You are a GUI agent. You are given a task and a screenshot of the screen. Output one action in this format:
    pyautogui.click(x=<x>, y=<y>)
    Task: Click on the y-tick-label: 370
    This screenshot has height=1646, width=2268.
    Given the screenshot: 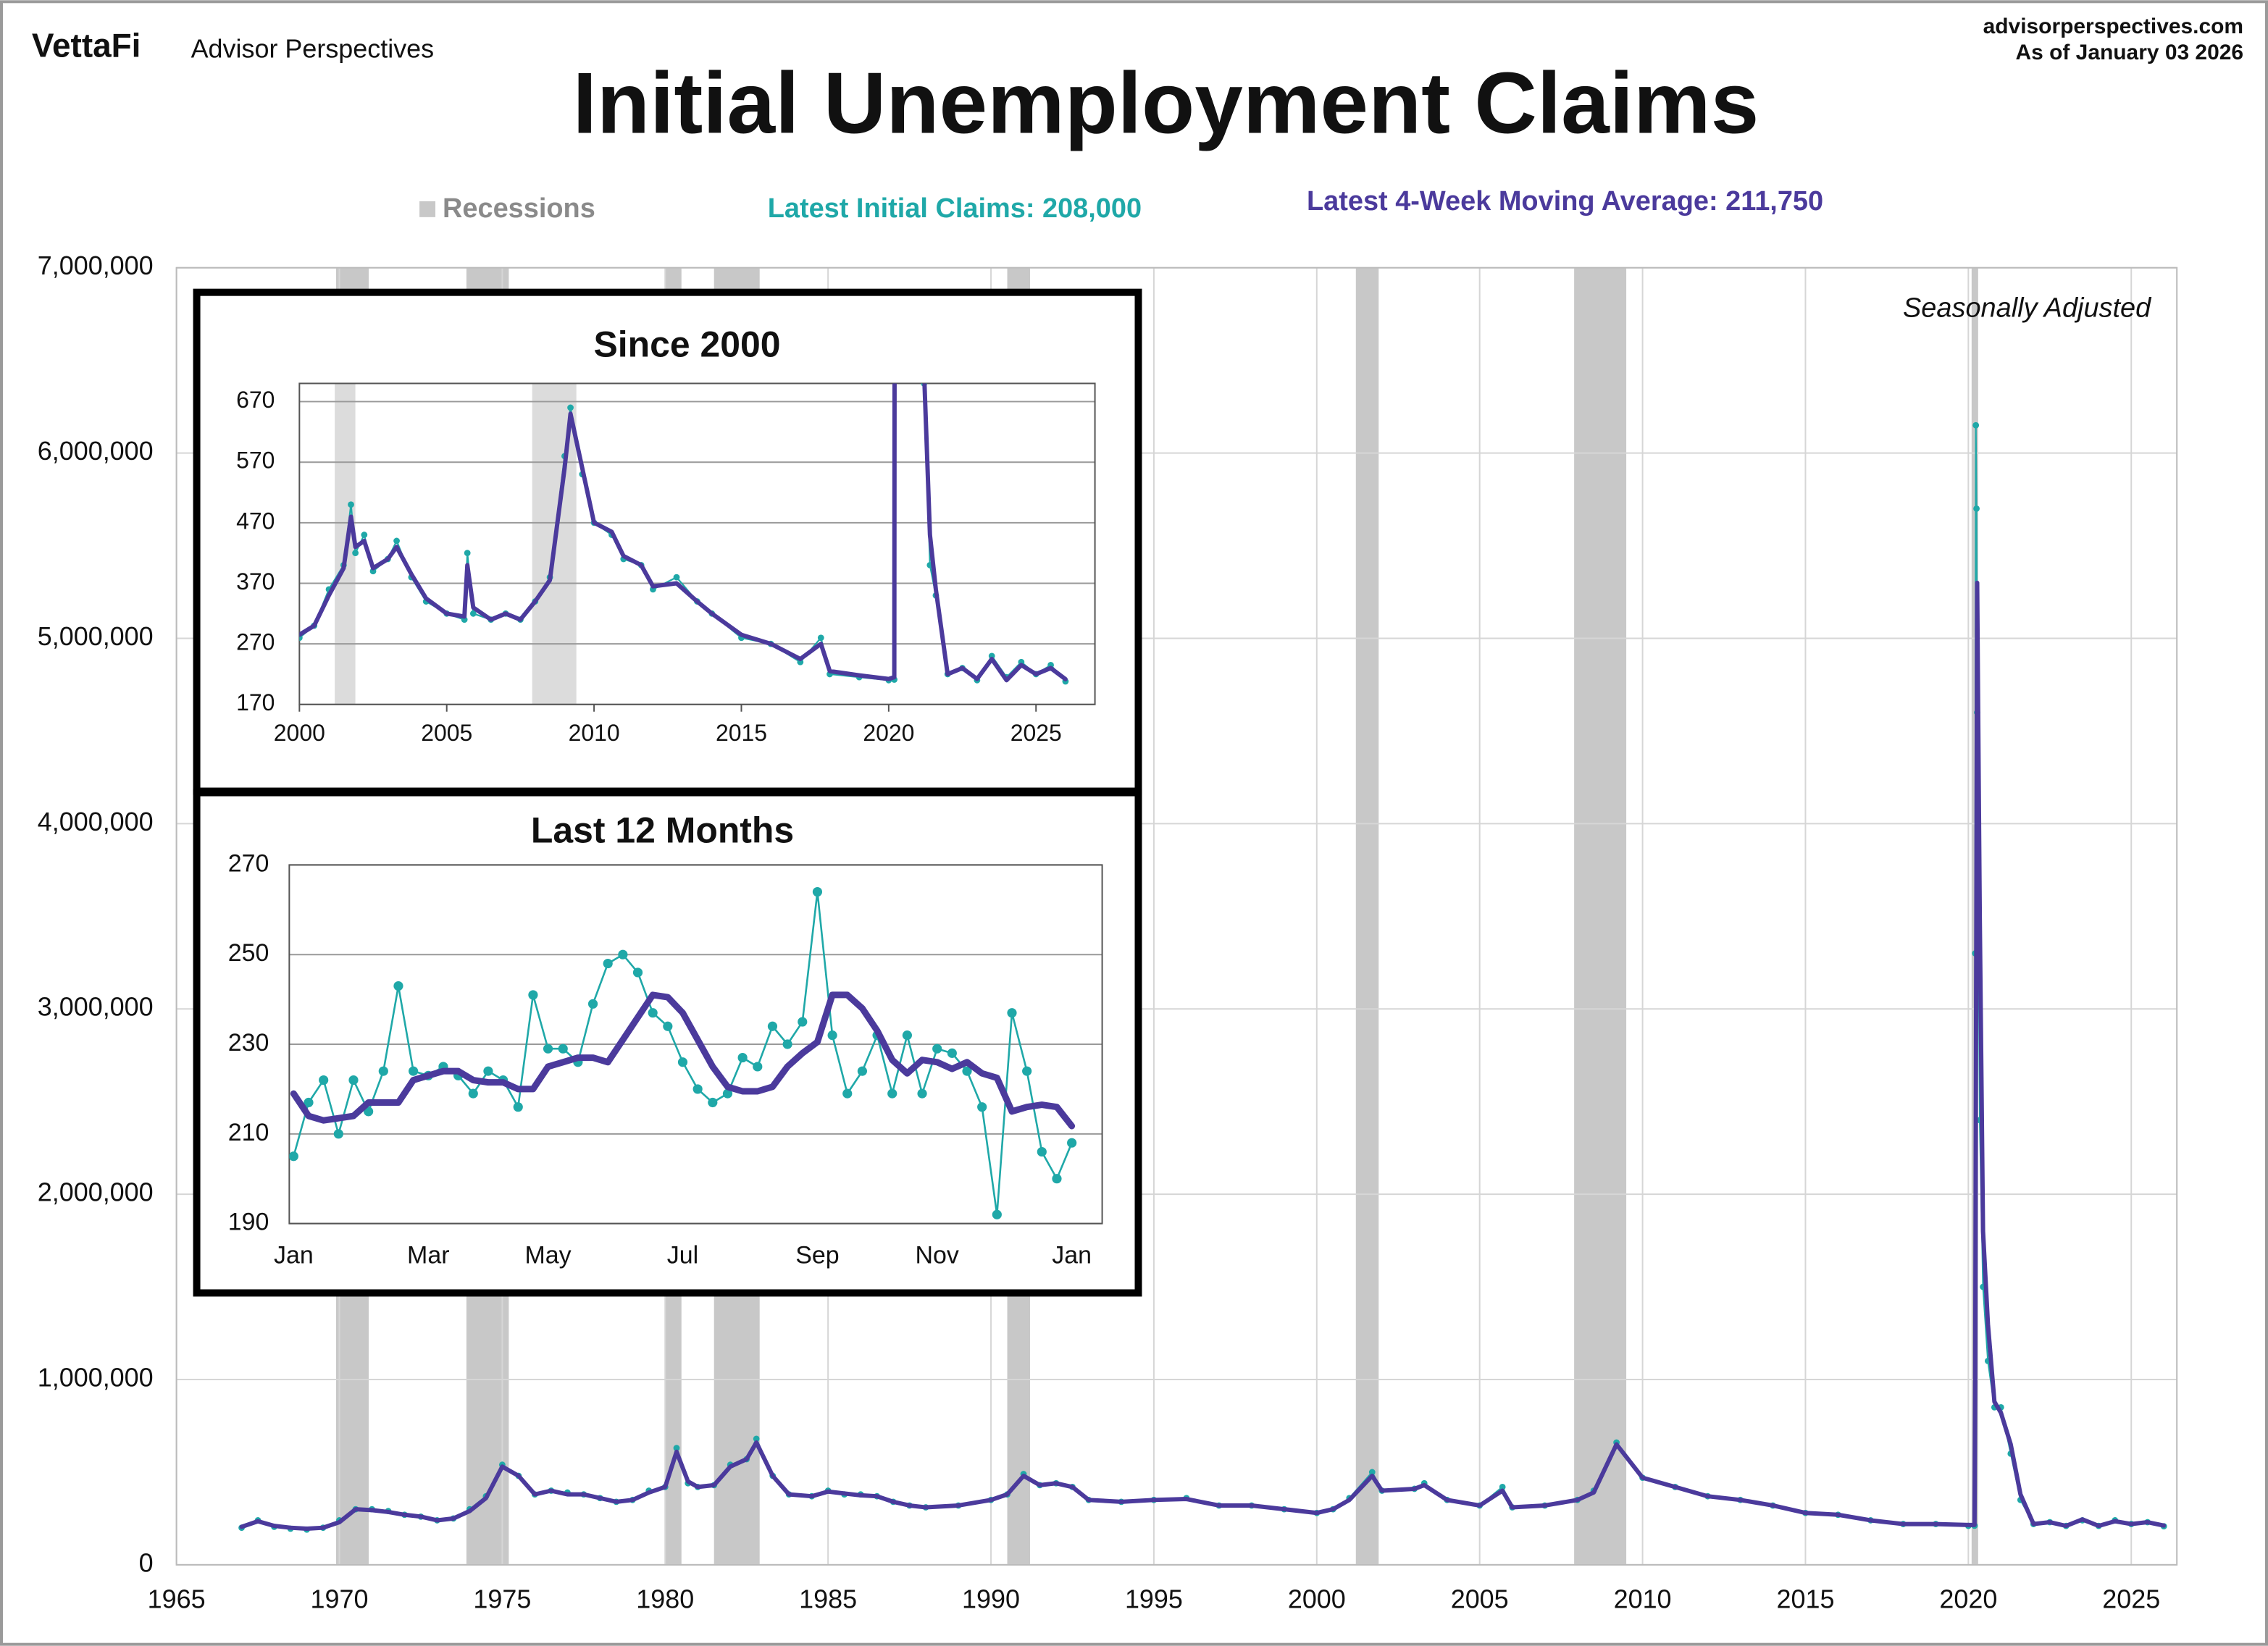 What is the action you would take?
    pyautogui.click(x=256, y=581)
    